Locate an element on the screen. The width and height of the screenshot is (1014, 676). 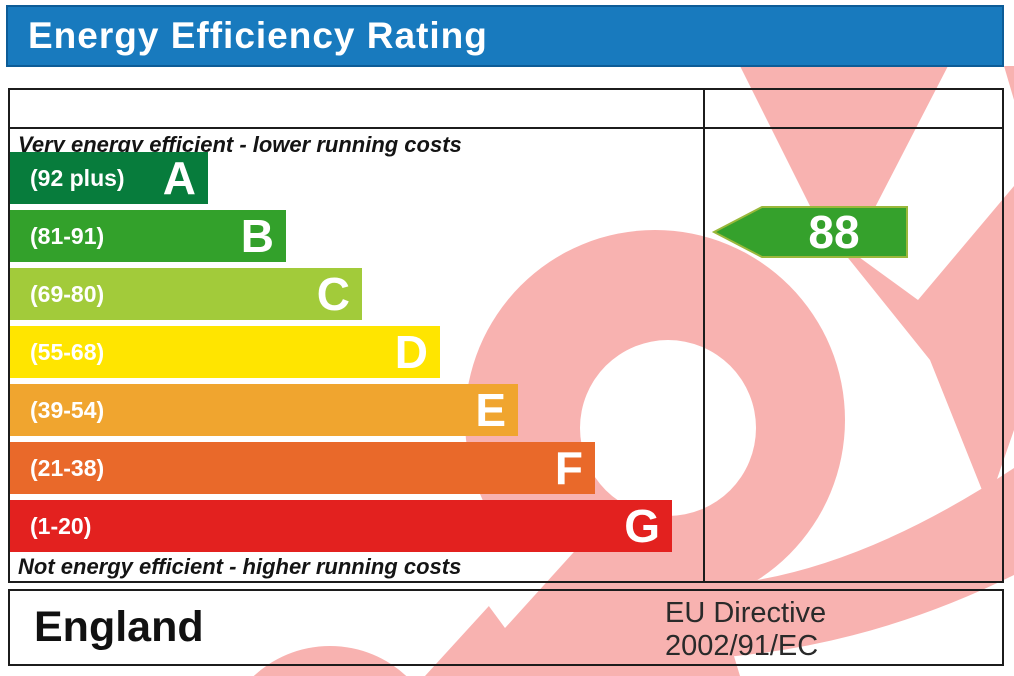
current-rating-value: 88 is located at coordinates (834, 232).